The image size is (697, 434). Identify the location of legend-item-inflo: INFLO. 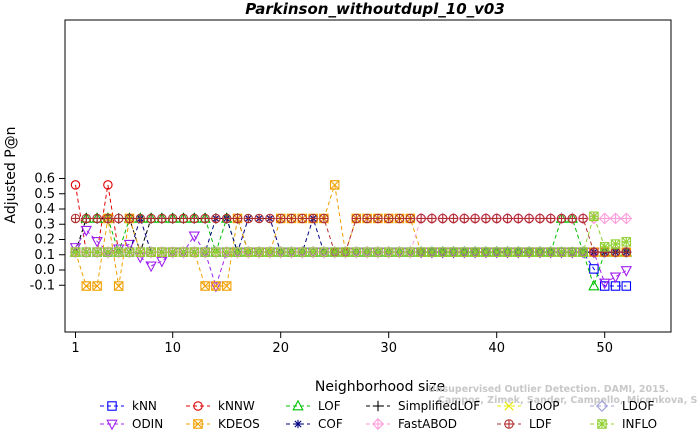
(623, 424).